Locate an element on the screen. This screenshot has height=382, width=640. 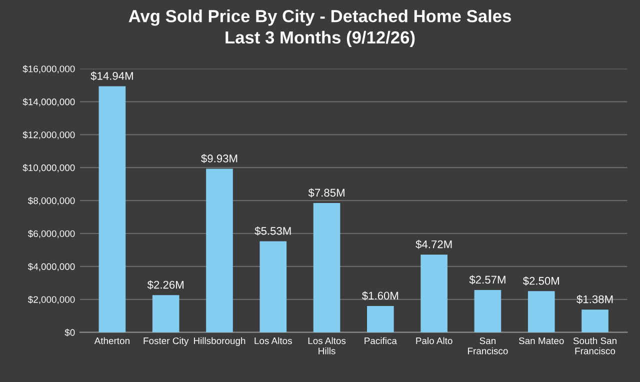
y-tick-label: $8,000,000 is located at coordinates (51, 201).